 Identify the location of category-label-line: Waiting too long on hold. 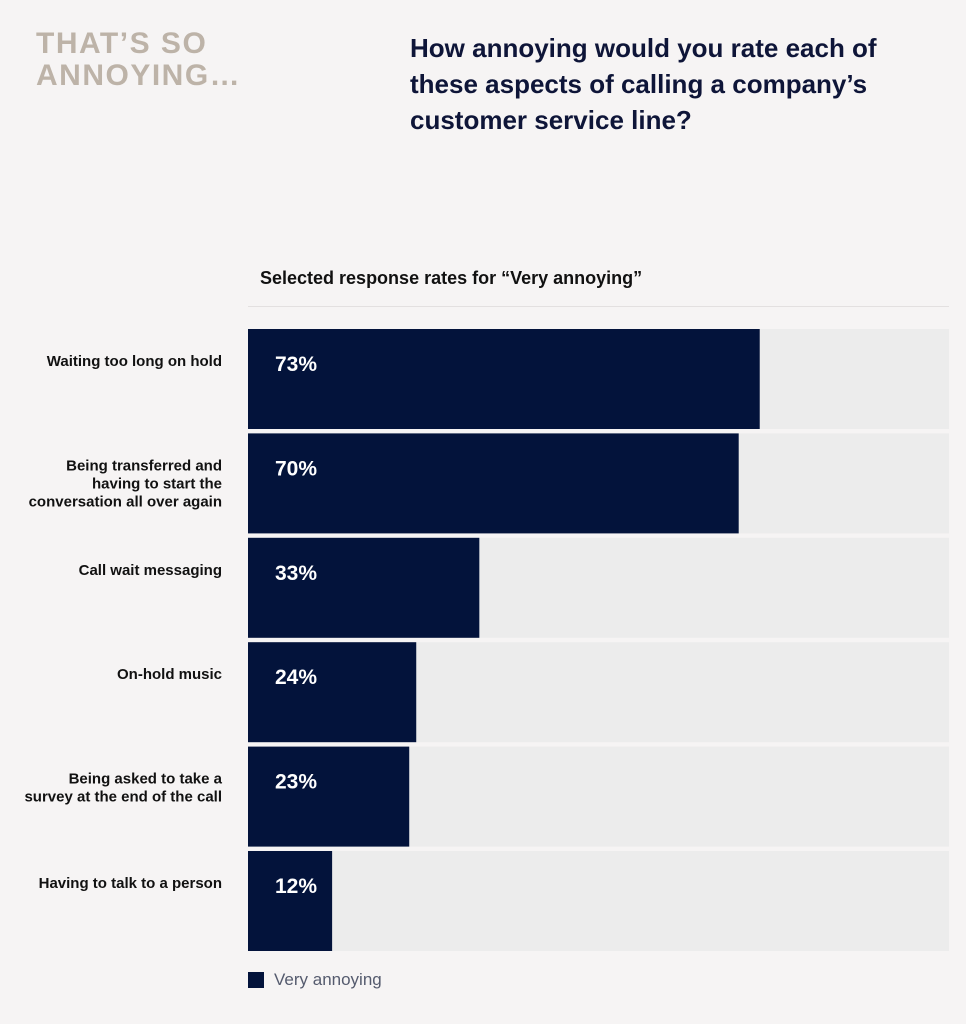
(134, 361).